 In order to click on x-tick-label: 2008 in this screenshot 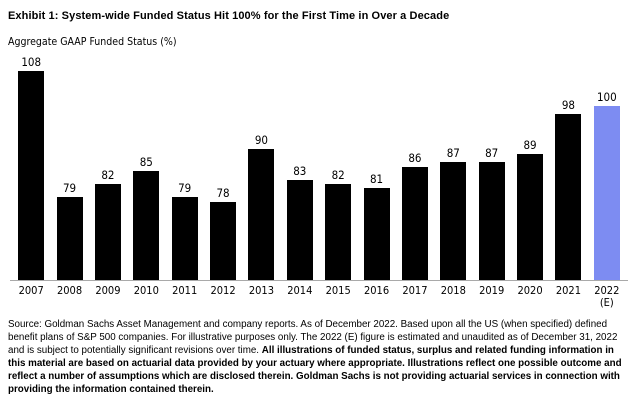, I will do `click(69, 290)`.